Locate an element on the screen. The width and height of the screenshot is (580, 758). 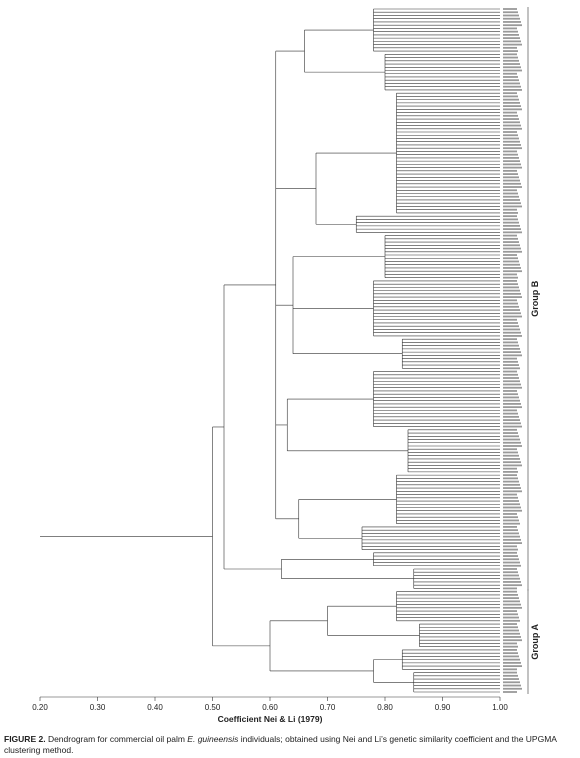
x-axis-label: Coefficient Nei & Li (1979) is located at coordinates (270, 719).